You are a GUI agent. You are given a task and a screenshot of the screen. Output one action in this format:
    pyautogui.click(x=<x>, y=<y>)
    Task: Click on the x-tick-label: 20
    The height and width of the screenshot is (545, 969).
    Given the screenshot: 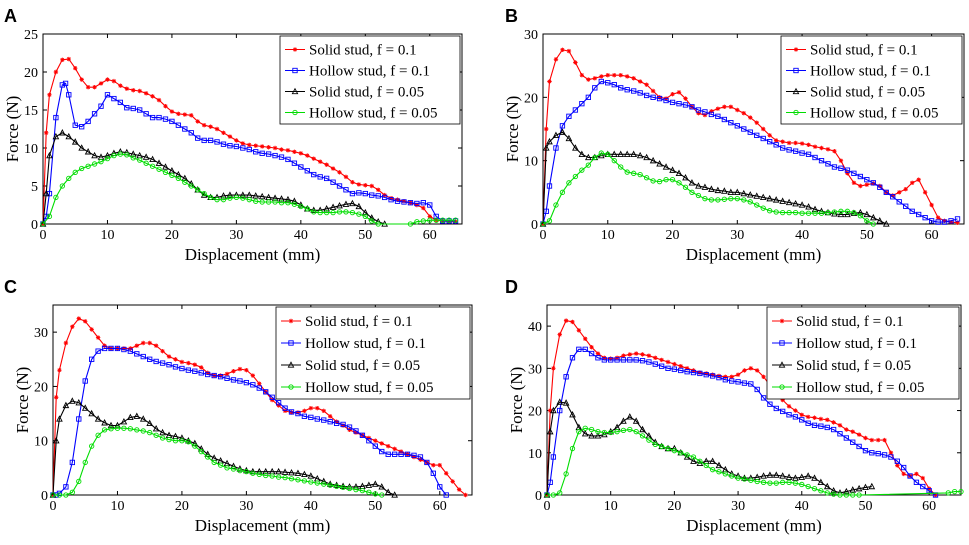 What is the action you would take?
    pyautogui.click(x=172, y=235)
    